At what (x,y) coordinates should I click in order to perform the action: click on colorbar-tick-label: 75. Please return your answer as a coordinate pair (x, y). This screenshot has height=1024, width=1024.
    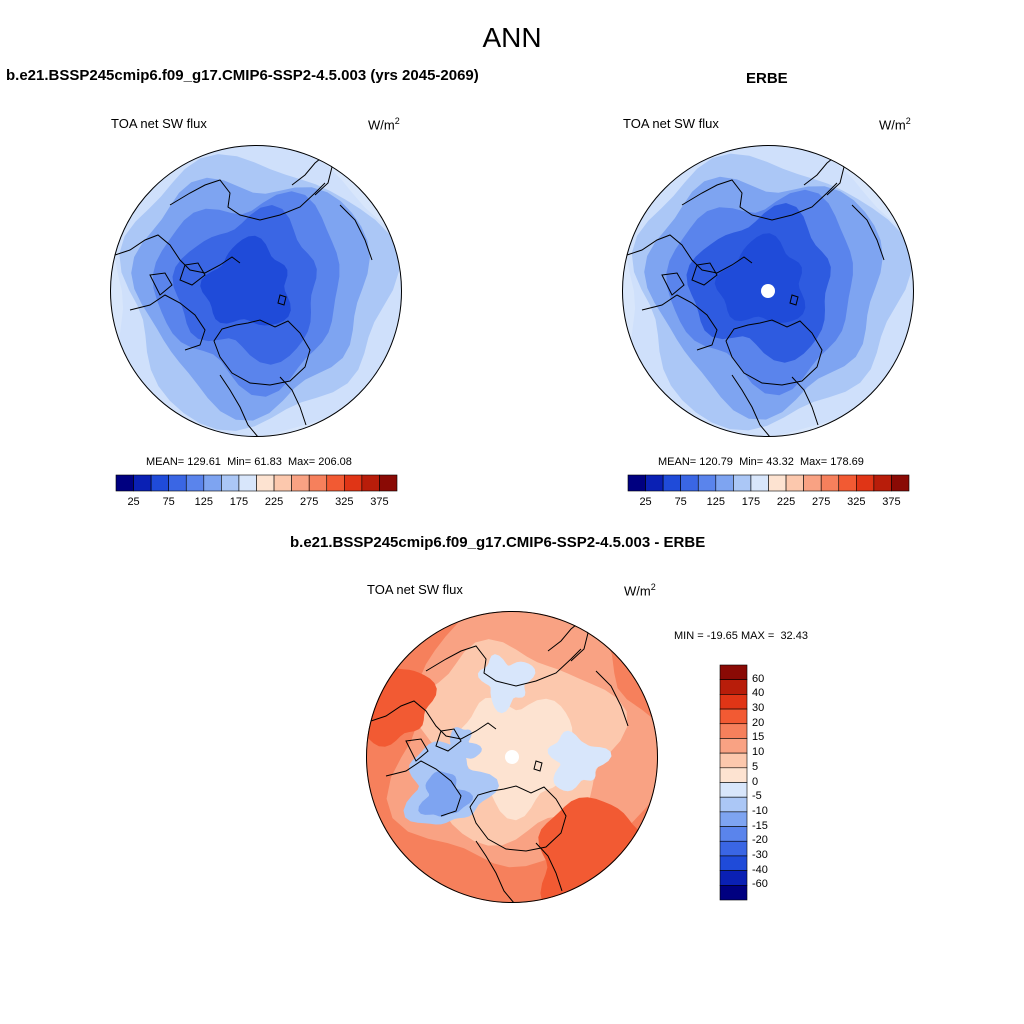
    Looking at the image, I should click on (168, 502).